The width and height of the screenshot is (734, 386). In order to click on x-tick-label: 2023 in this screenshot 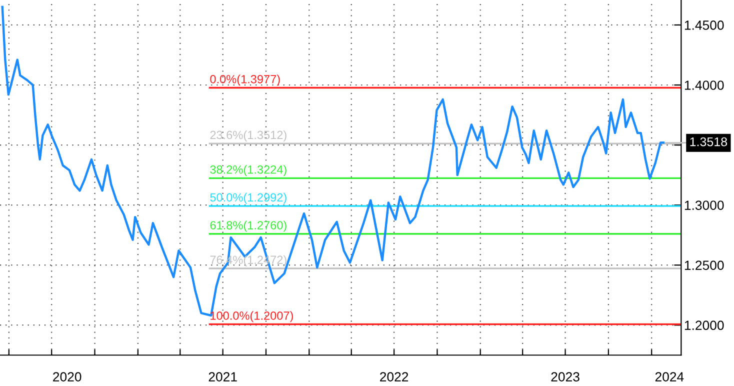, I will do `click(565, 377)`.